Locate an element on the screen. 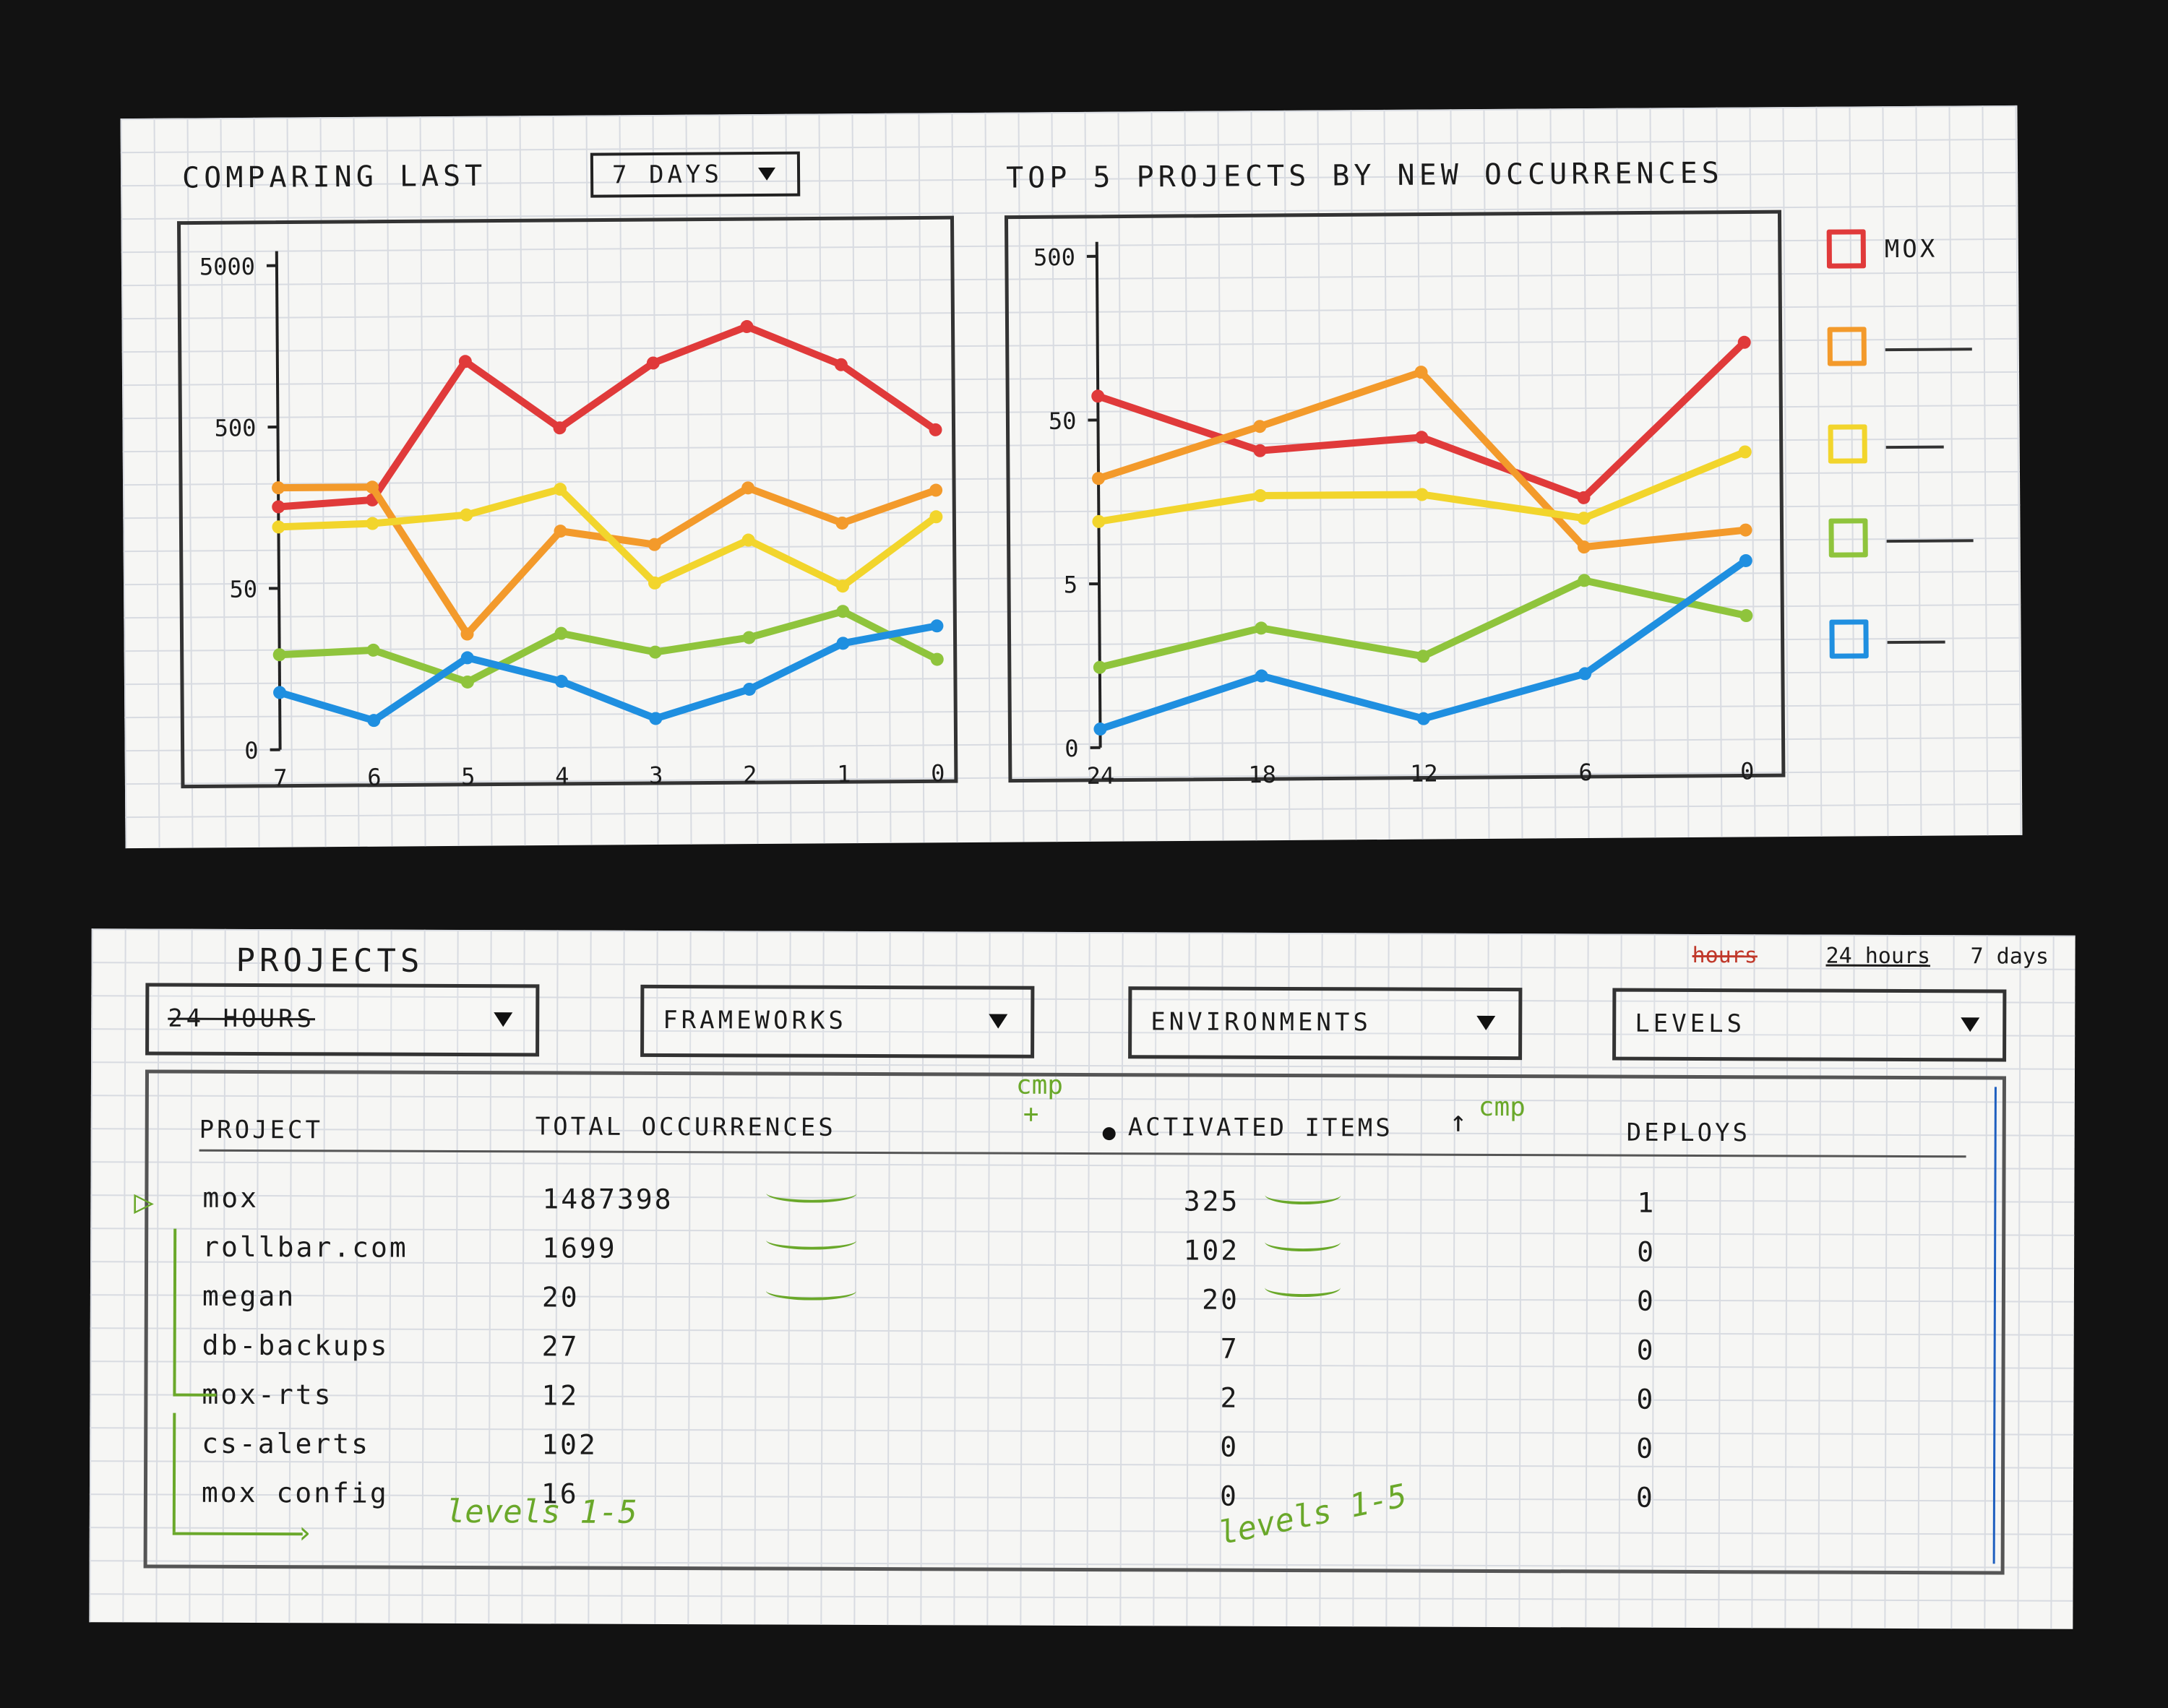 This screenshot has height=1708, width=2168. cell-project: cs-alerts is located at coordinates (286, 1443).